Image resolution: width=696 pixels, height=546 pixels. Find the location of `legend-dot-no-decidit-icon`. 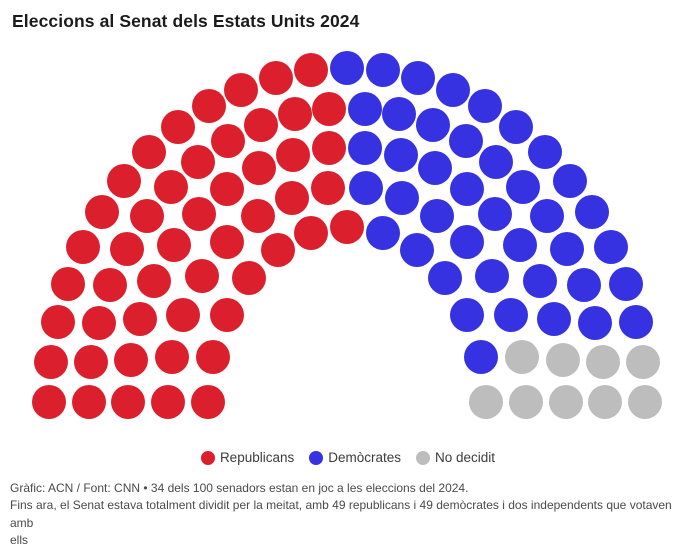

legend-dot-no-decidit-icon is located at coordinates (423, 457).